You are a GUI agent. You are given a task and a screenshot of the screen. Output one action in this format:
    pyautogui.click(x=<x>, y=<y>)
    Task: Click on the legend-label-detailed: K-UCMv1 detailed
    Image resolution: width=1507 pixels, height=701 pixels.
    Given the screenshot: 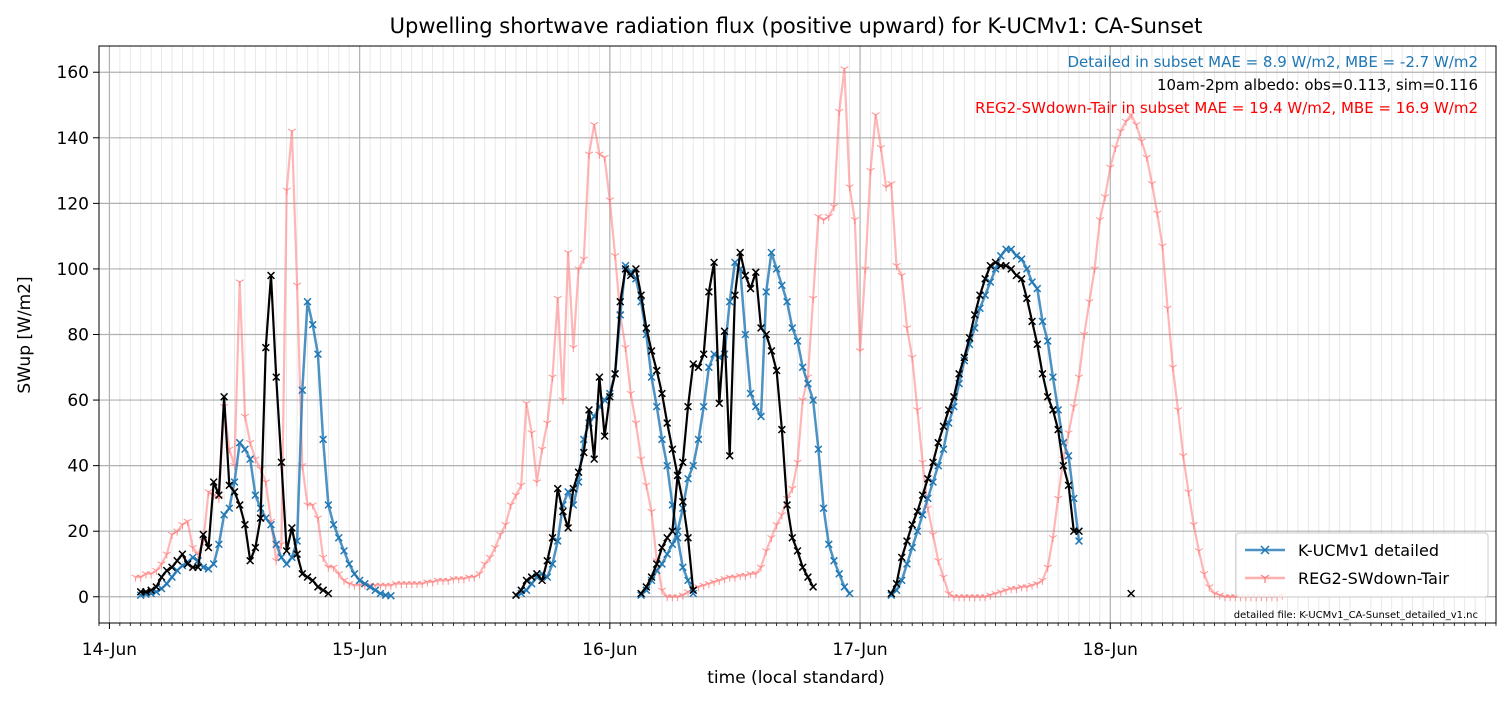 What is the action you would take?
    pyautogui.click(x=1368, y=550)
    